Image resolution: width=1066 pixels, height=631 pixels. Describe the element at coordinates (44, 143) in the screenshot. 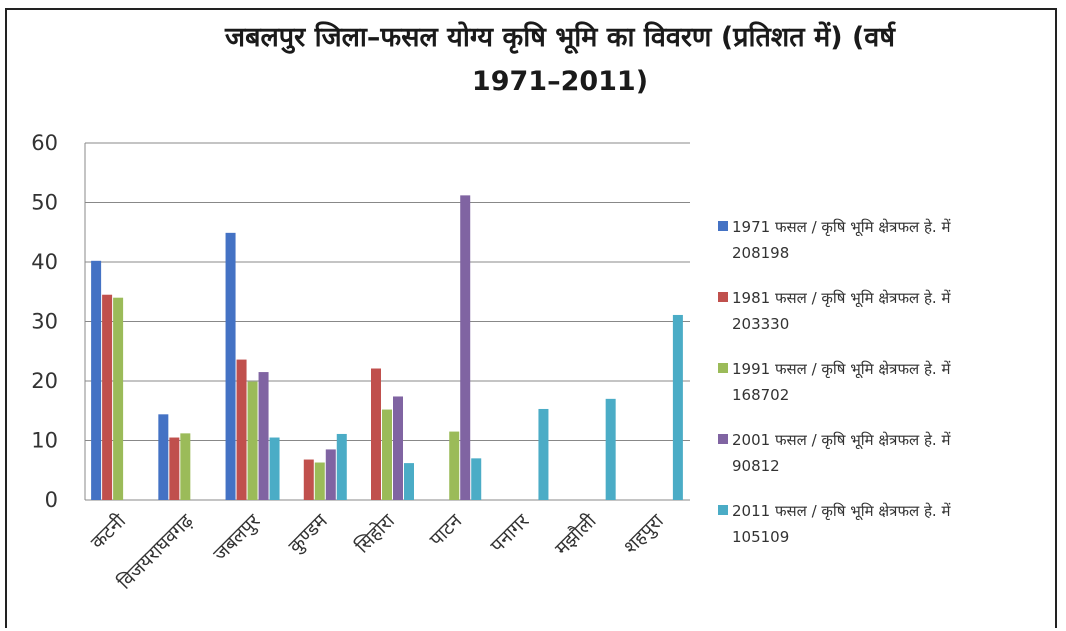

I see `y-tick-label: 60` at that location.